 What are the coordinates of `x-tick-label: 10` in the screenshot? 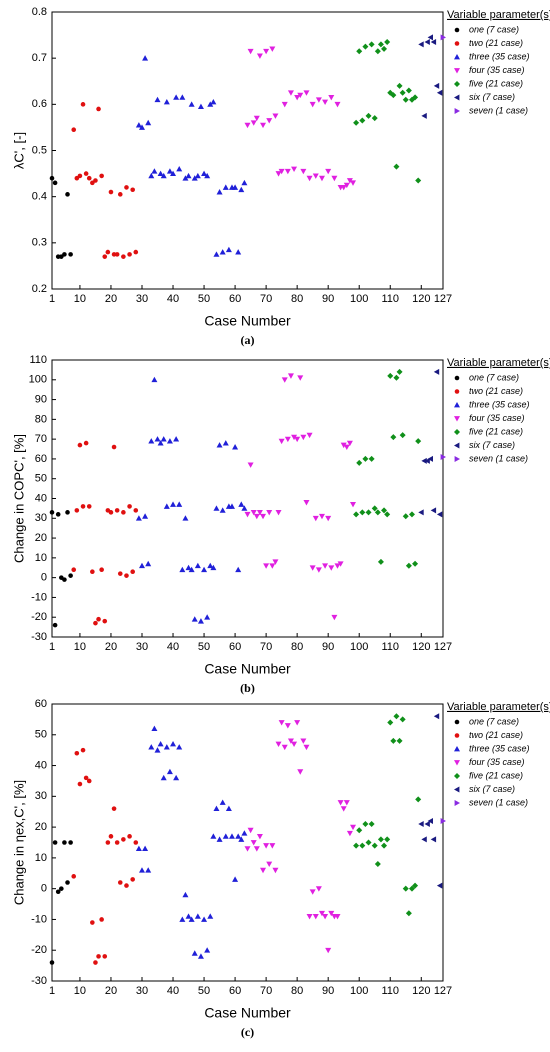 It's located at (80, 647).